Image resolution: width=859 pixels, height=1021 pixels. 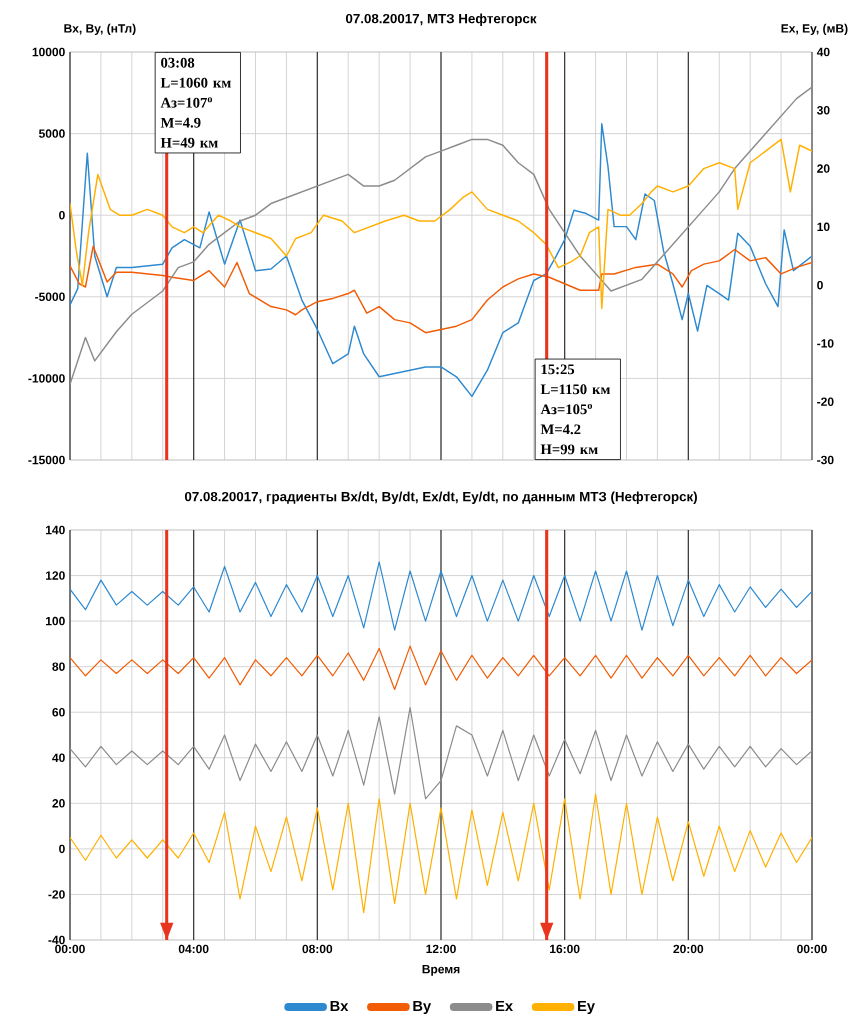 What do you see at coordinates (317, 949) in the screenshot?
I see `x-tick-label: 08:00` at bounding box center [317, 949].